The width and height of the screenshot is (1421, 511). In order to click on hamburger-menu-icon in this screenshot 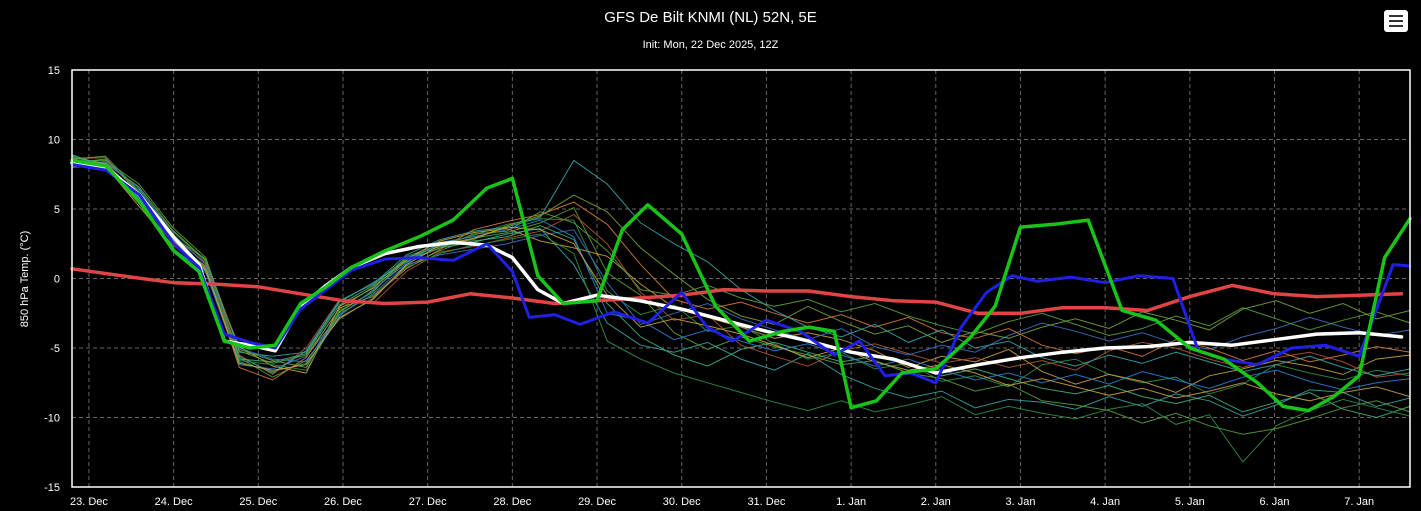, I will do `click(1396, 21)`.